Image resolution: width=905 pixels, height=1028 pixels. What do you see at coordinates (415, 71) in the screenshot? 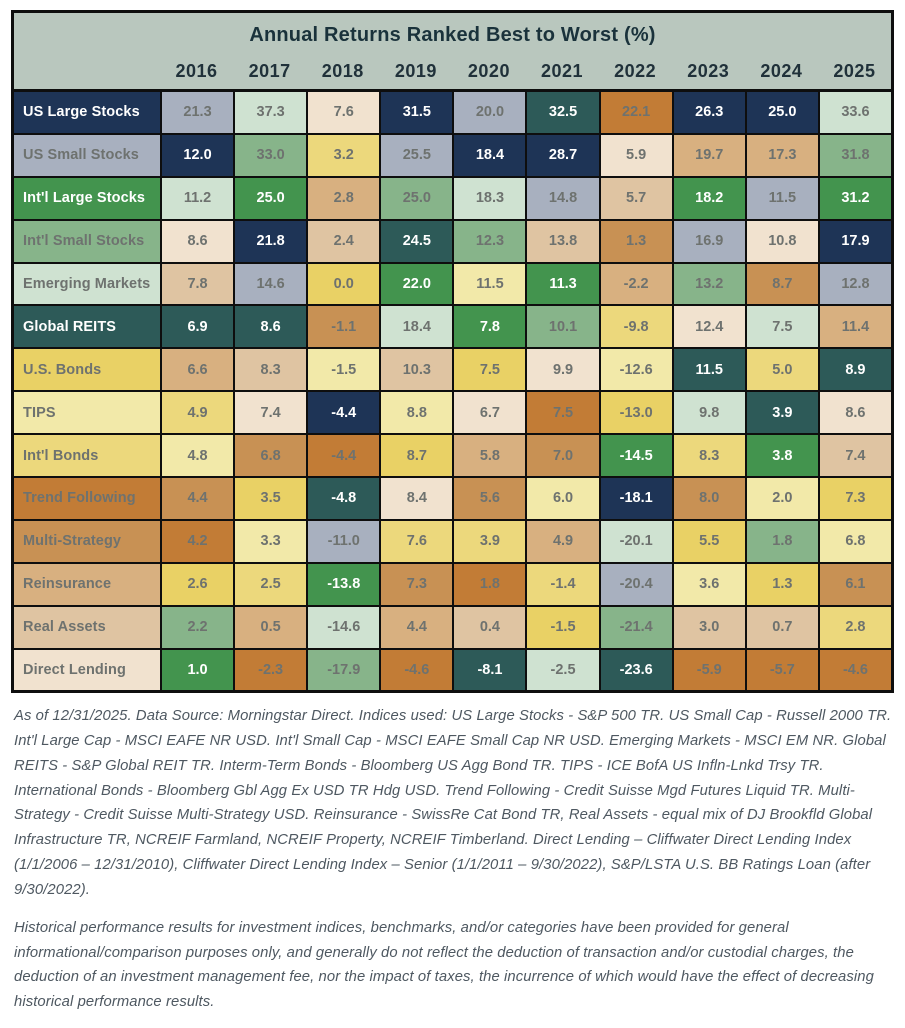
I see `year-label-2019: 2019` at bounding box center [415, 71].